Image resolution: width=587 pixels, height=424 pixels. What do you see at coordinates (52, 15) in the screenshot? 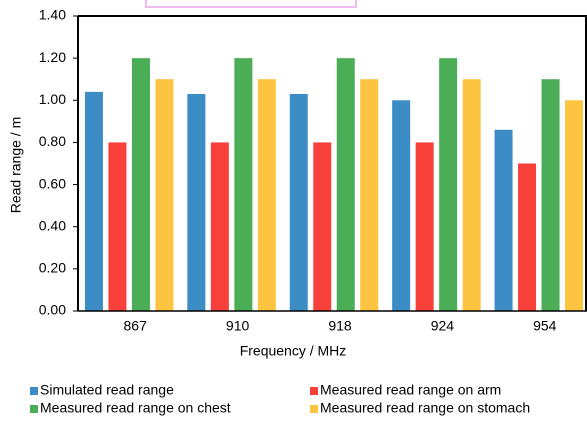
I see `y-tick-label: 1.40` at bounding box center [52, 15].